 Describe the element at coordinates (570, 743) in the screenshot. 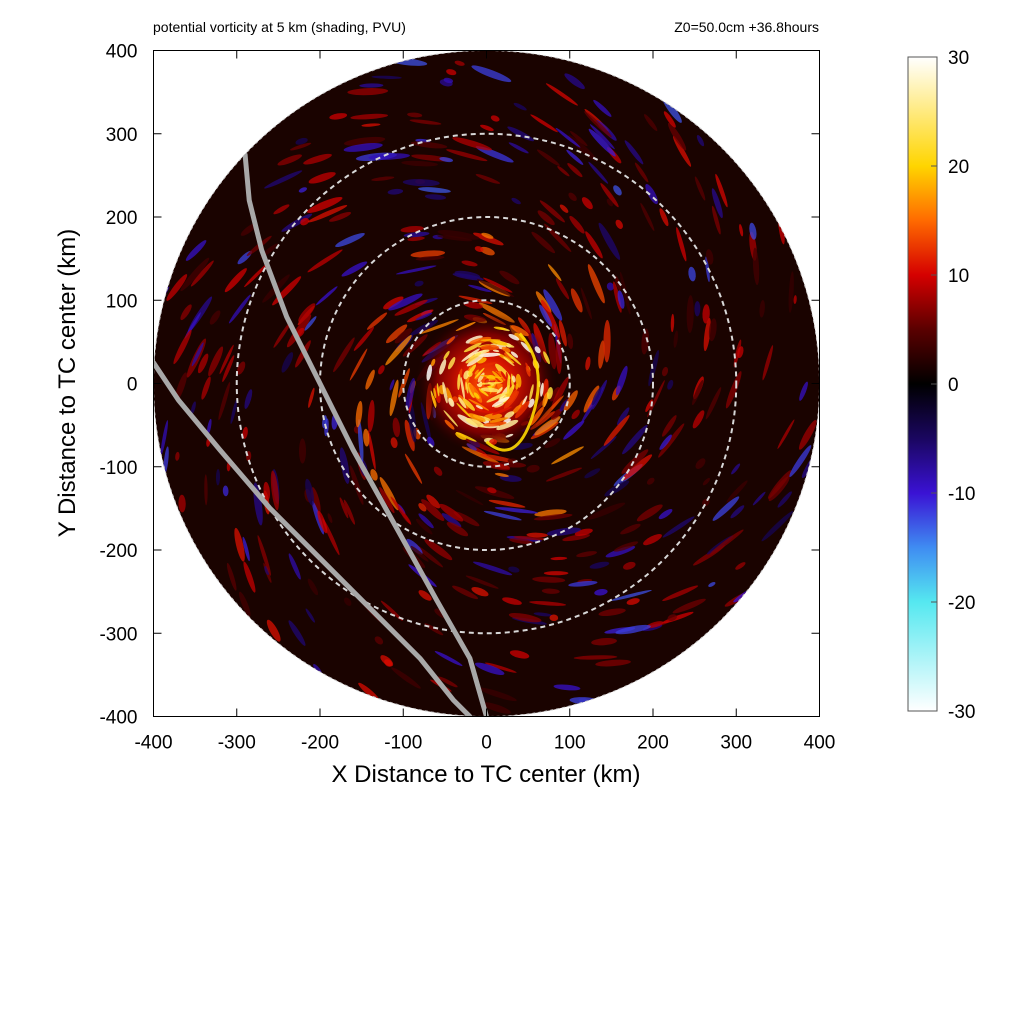

I see `x-tick-label: 100` at that location.